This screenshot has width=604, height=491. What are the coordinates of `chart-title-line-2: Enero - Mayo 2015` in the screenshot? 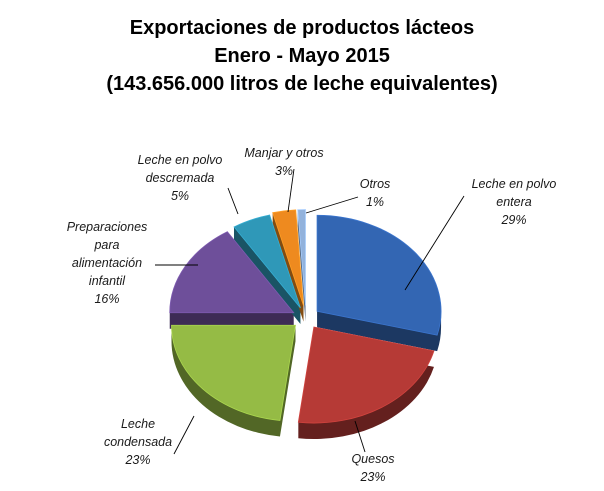 It's located at (302, 56).